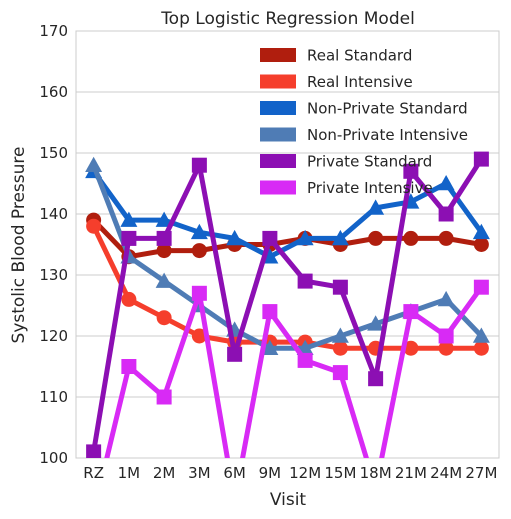 This screenshot has width=511, height=519. Describe the element at coordinates (411, 473) in the screenshot. I see `x-tick-label: 21M` at that location.